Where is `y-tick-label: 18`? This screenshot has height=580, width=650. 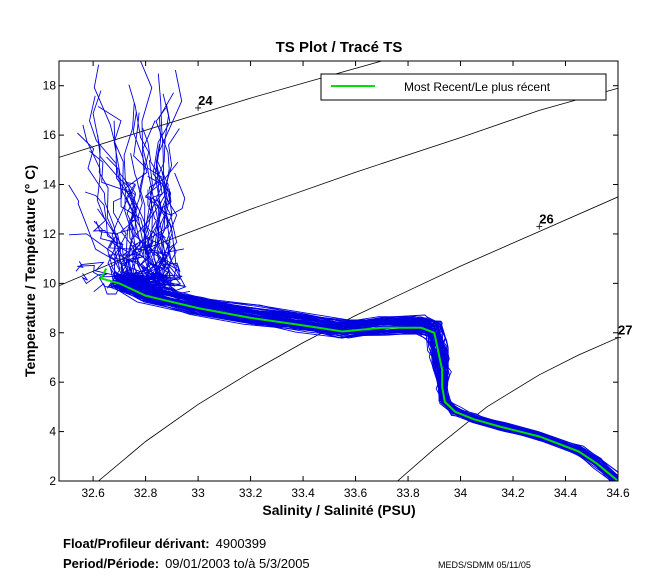
y-tick-label: 18 is located at coordinates (50, 86).